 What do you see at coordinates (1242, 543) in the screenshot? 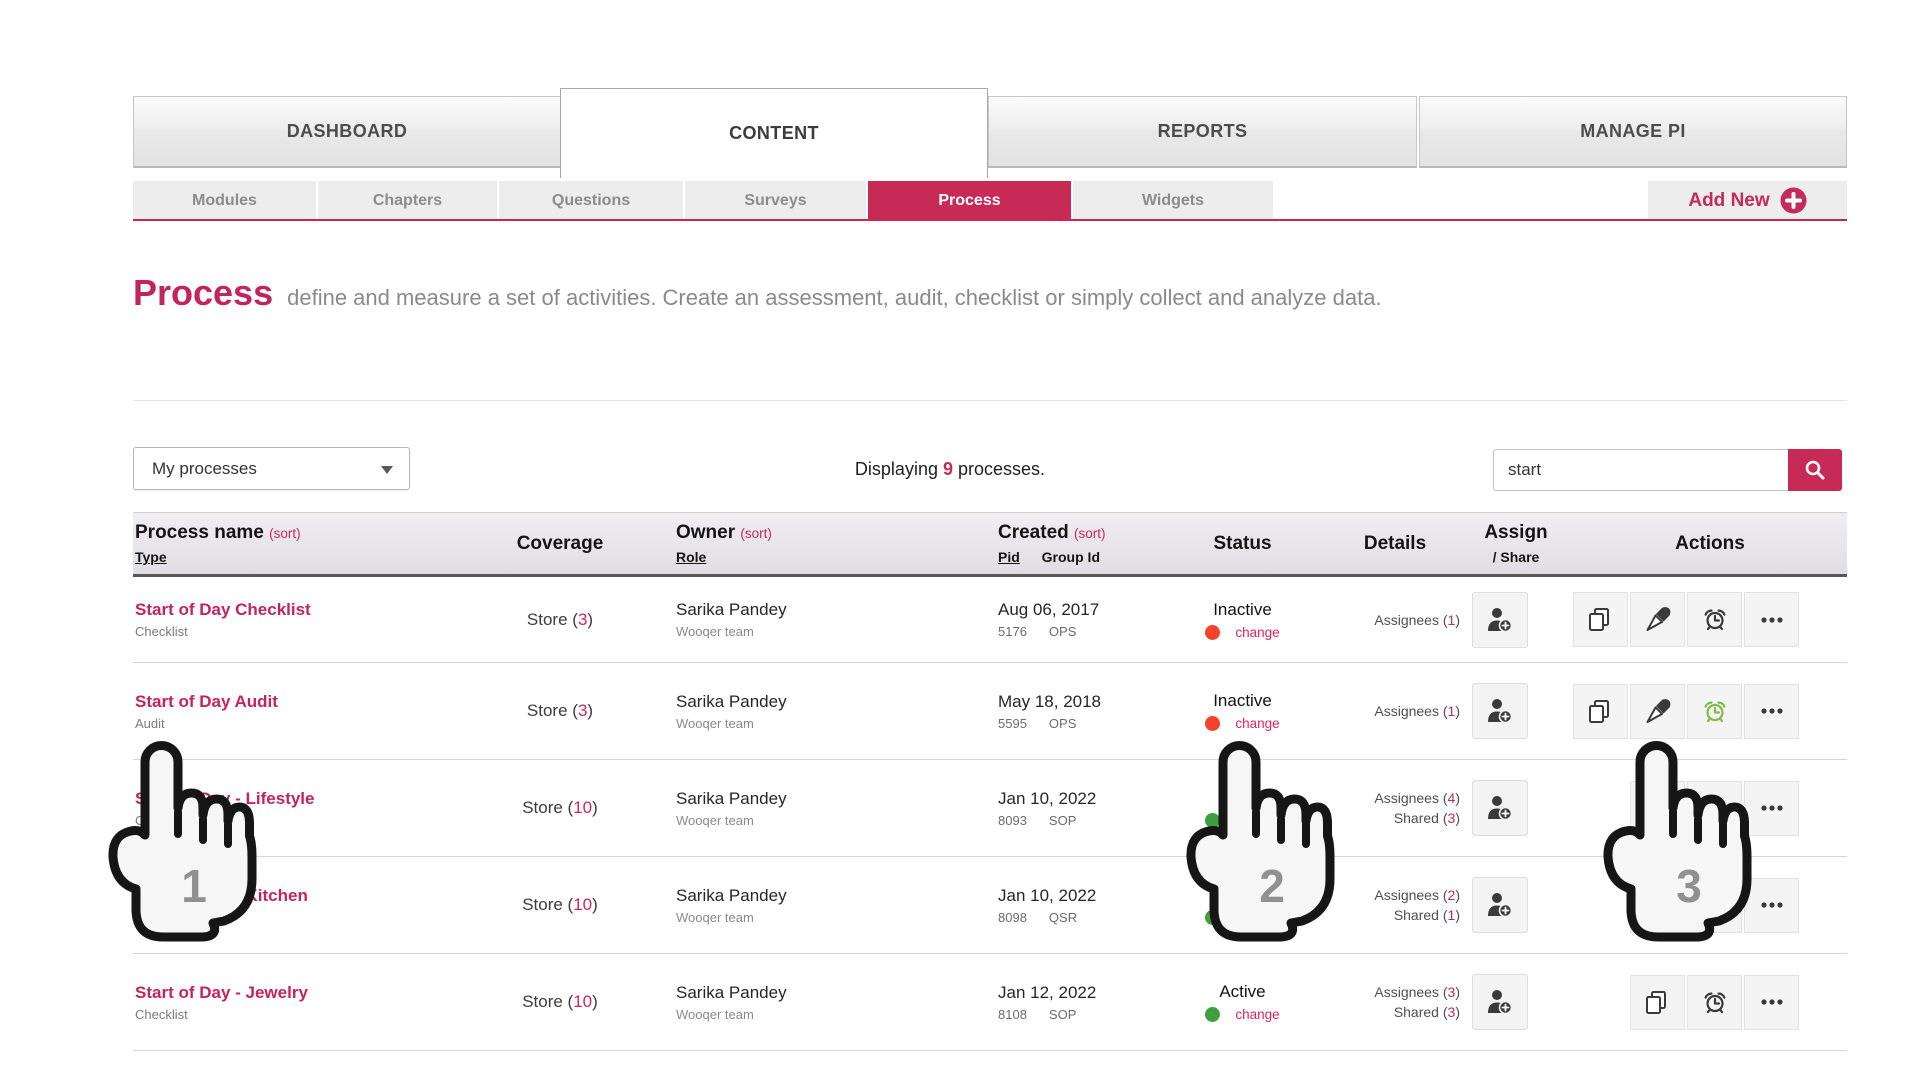
I see `header-status: Status` at bounding box center [1242, 543].